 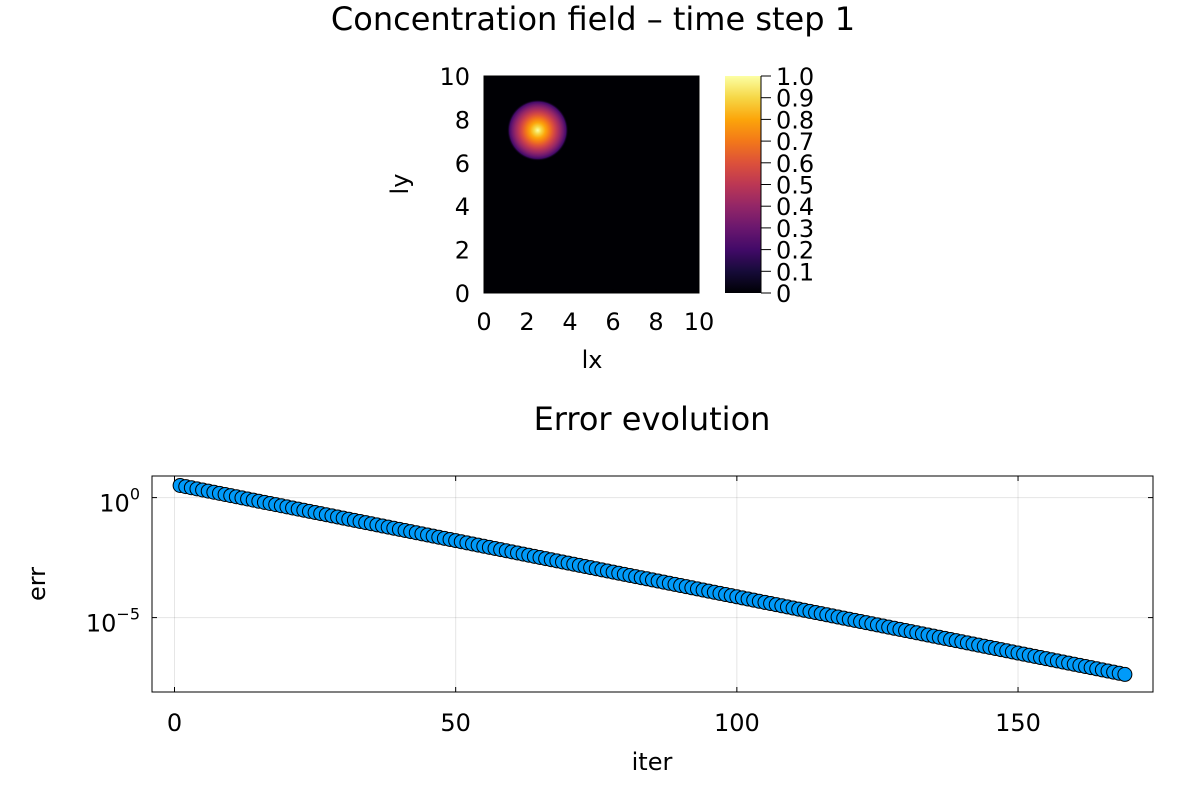 What do you see at coordinates (593, 19) in the screenshot?
I see `heatmap-title: Concentration field – time step 1` at bounding box center [593, 19].